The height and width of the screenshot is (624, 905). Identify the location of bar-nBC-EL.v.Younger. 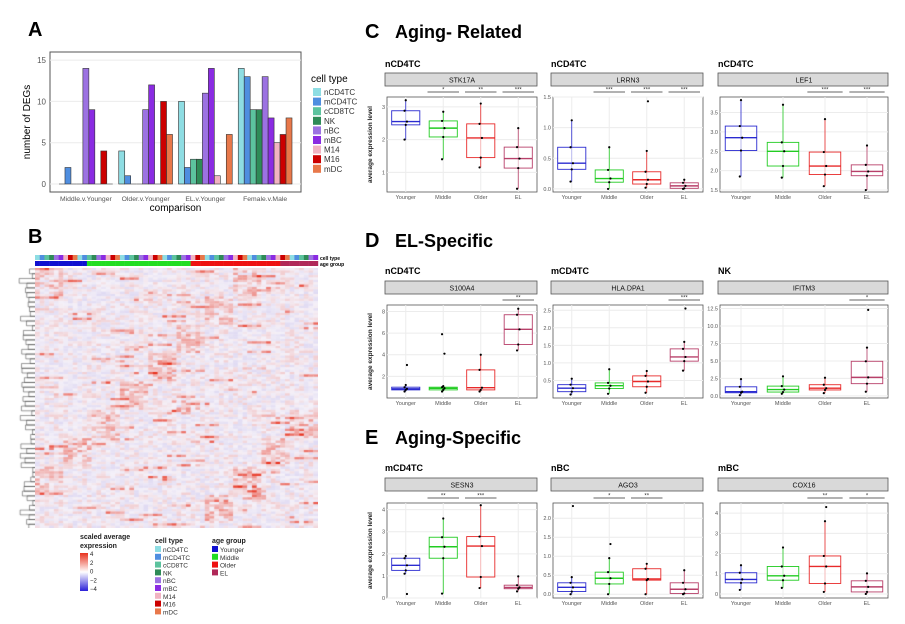
(205, 138).